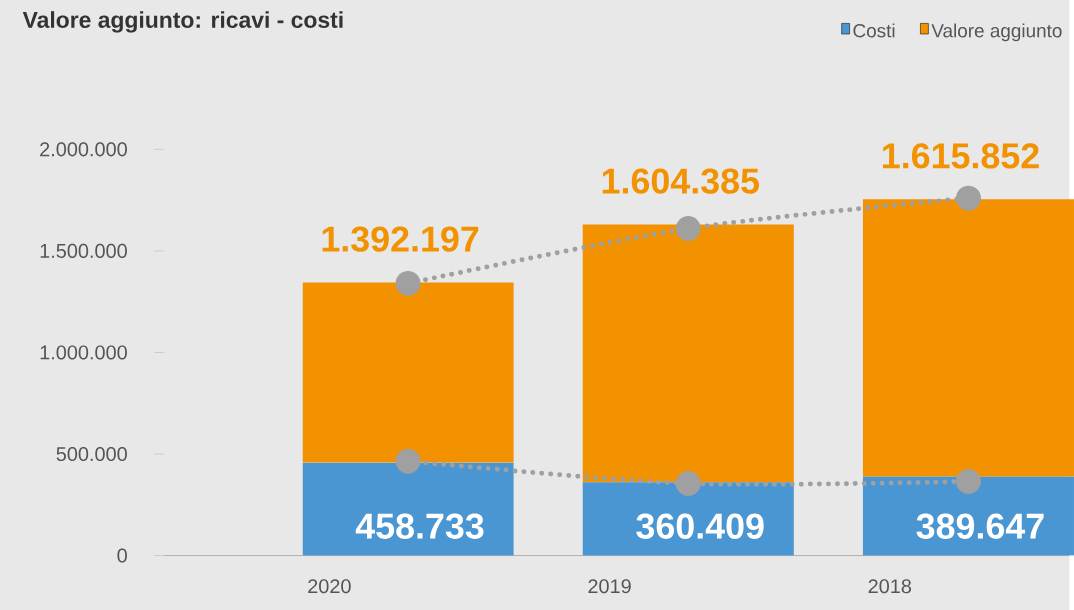  What do you see at coordinates (400, 239) in the screenshot?
I see `annotation: 1.392.197` at bounding box center [400, 239].